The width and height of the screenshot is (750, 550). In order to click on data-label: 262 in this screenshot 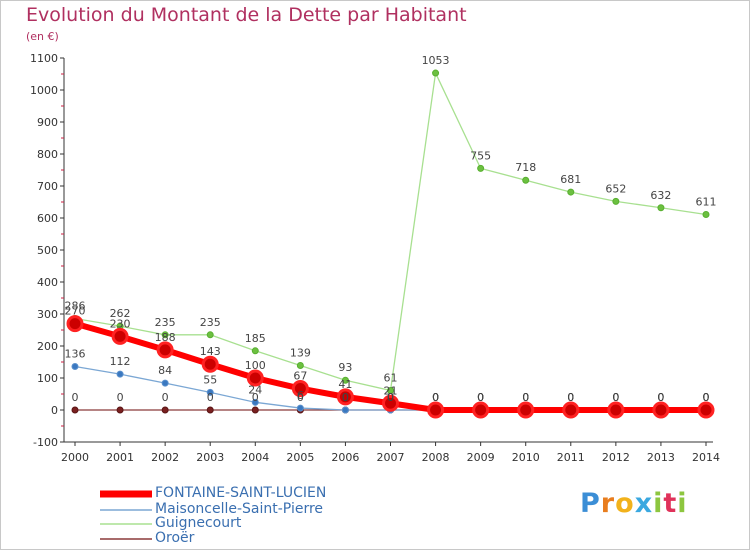, I will do `click(120, 313)`.